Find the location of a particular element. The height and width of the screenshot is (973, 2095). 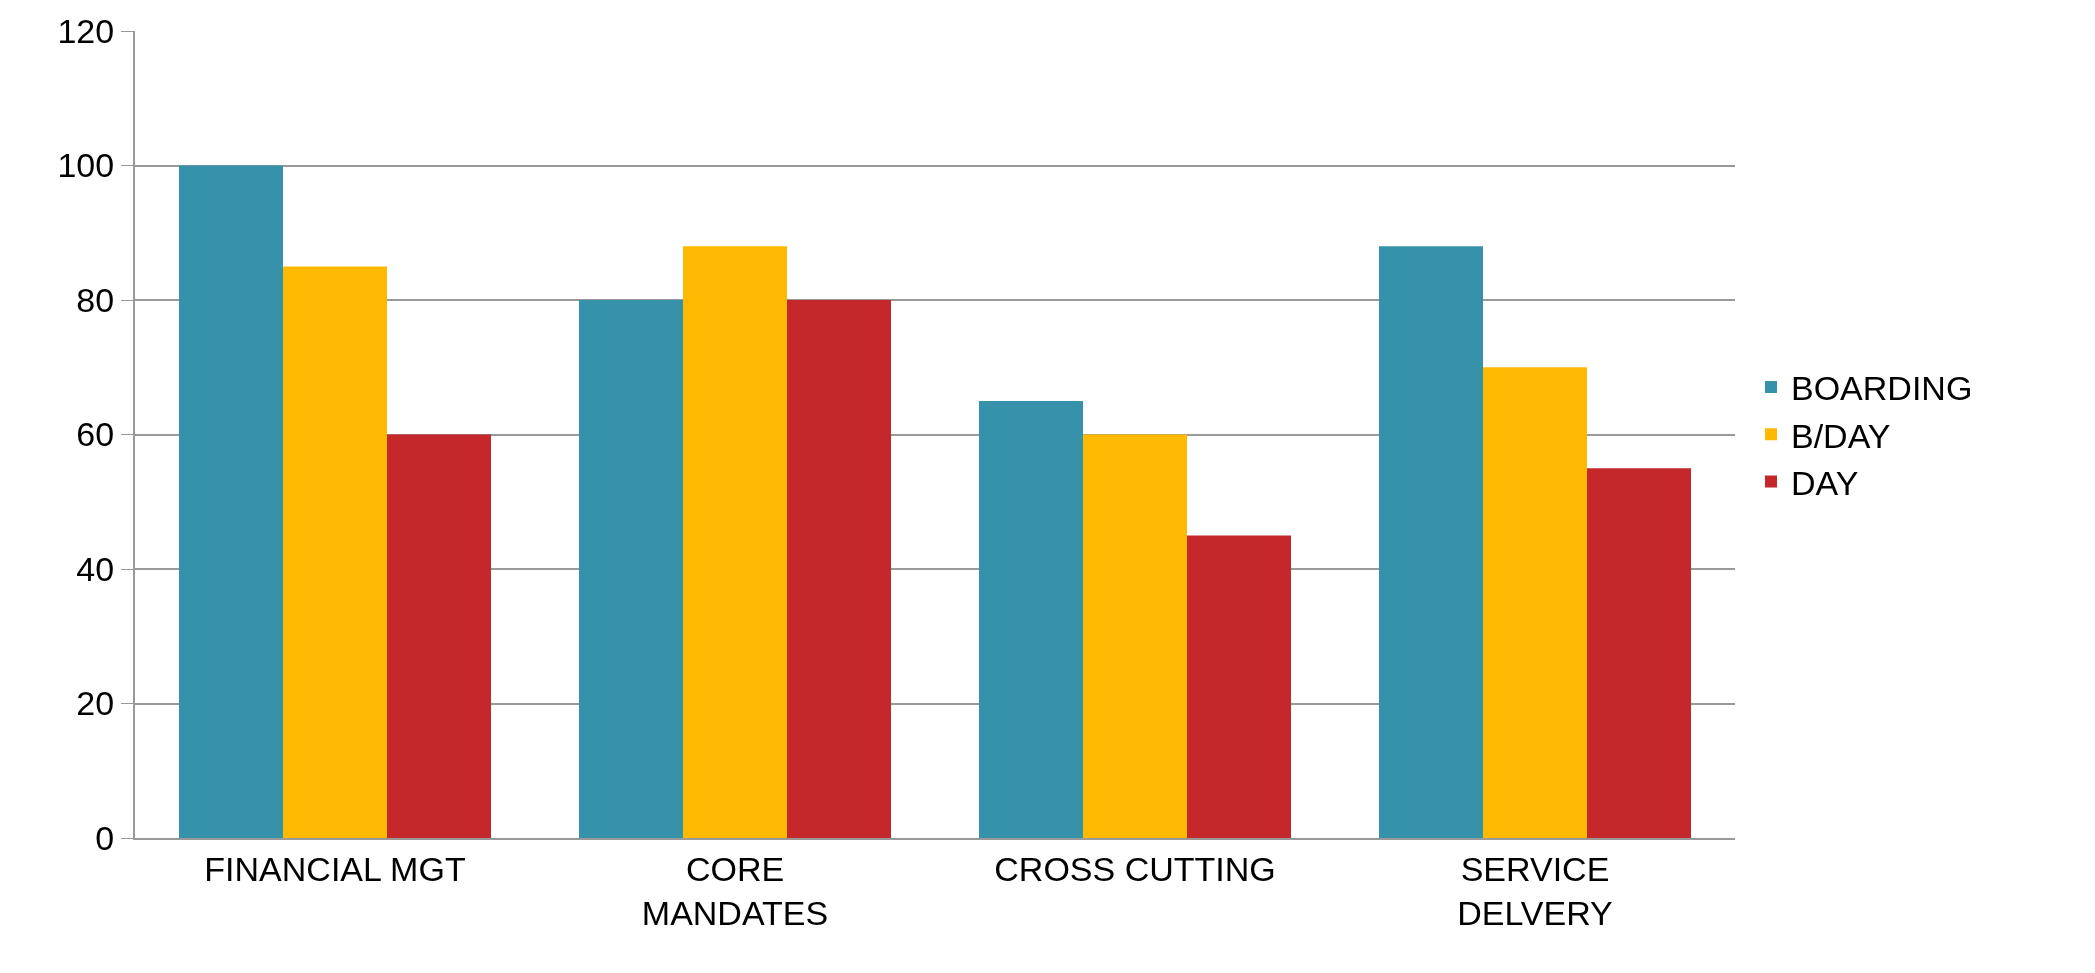

legend-label: B/DAY is located at coordinates (1841, 435).